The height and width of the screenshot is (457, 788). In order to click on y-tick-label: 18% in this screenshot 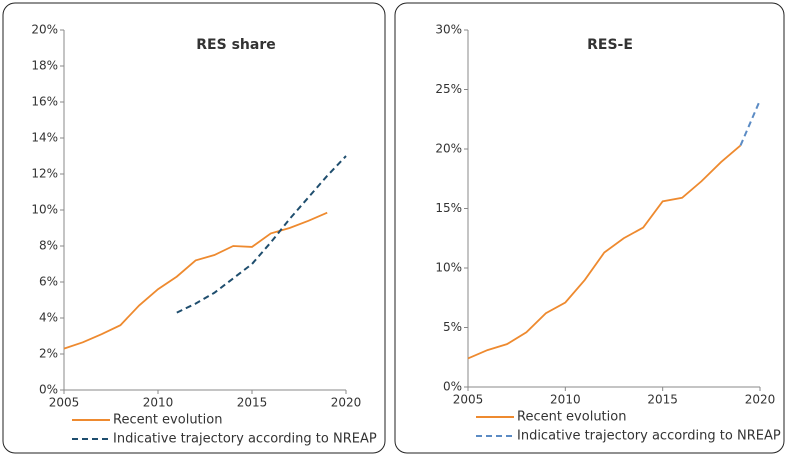, I will do `click(44, 66)`.